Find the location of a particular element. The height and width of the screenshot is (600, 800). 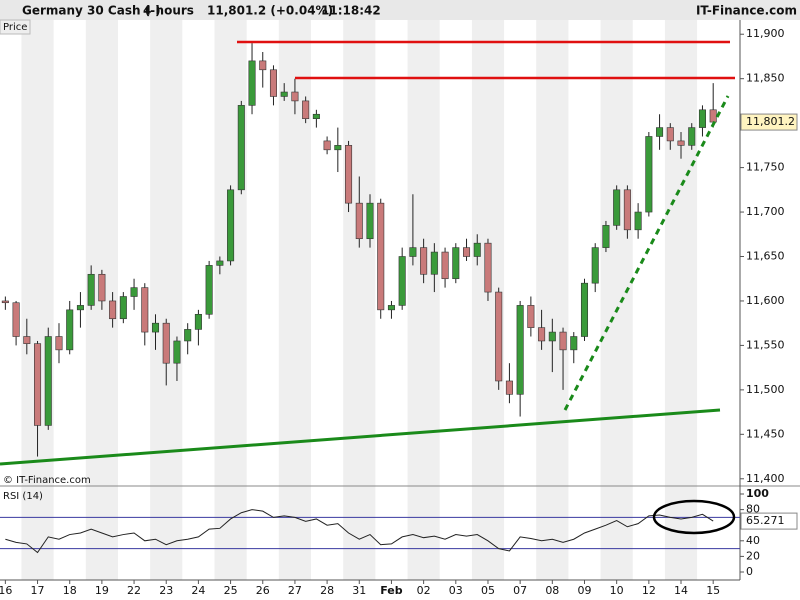

x-tick-label: 09 is located at coordinates (584, 590).